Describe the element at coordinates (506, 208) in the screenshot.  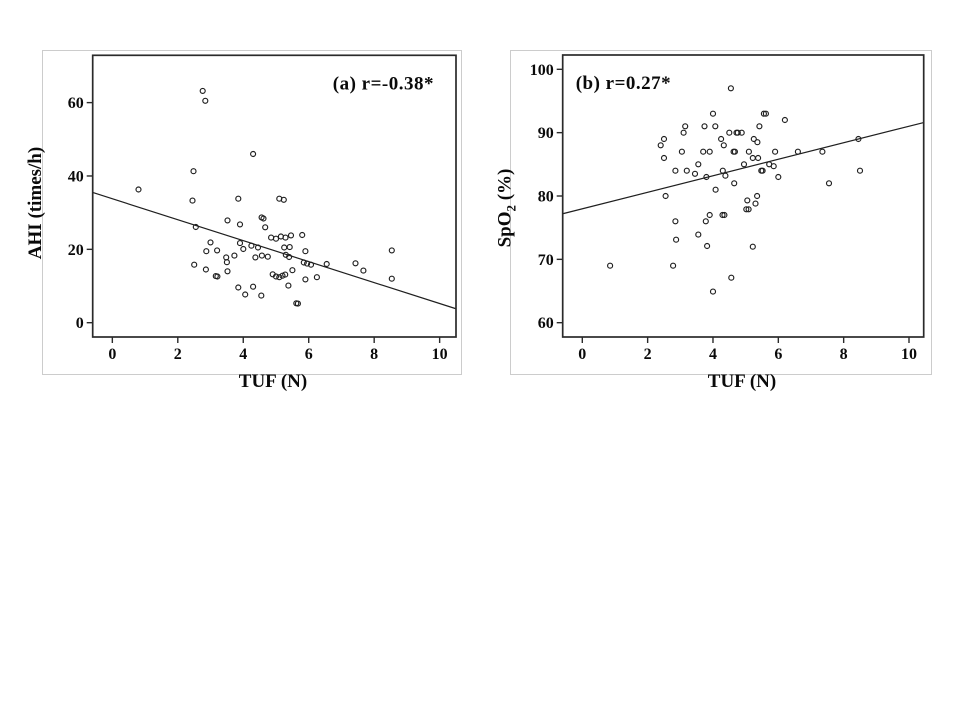
I see `y-axis-title-spo2: SpO2 (%)` at that location.